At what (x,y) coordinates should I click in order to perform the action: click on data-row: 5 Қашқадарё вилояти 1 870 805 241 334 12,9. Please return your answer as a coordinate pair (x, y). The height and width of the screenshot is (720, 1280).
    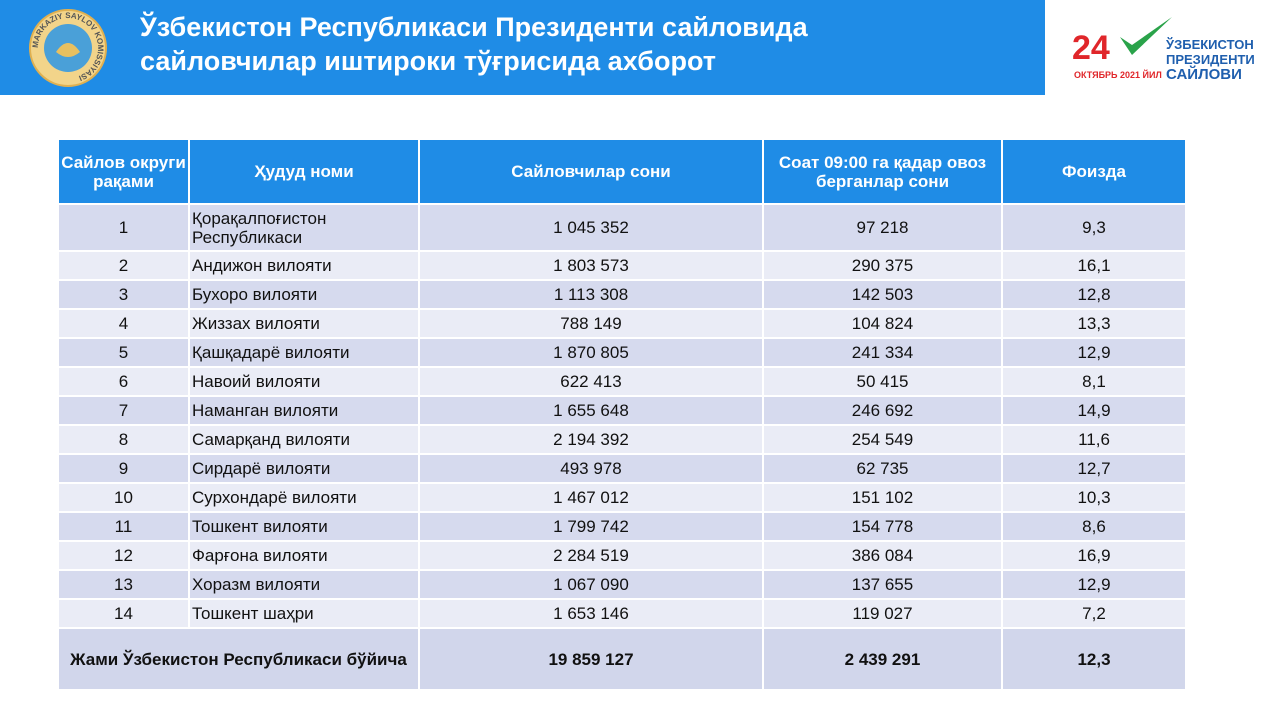
    Looking at the image, I should click on (622, 352).